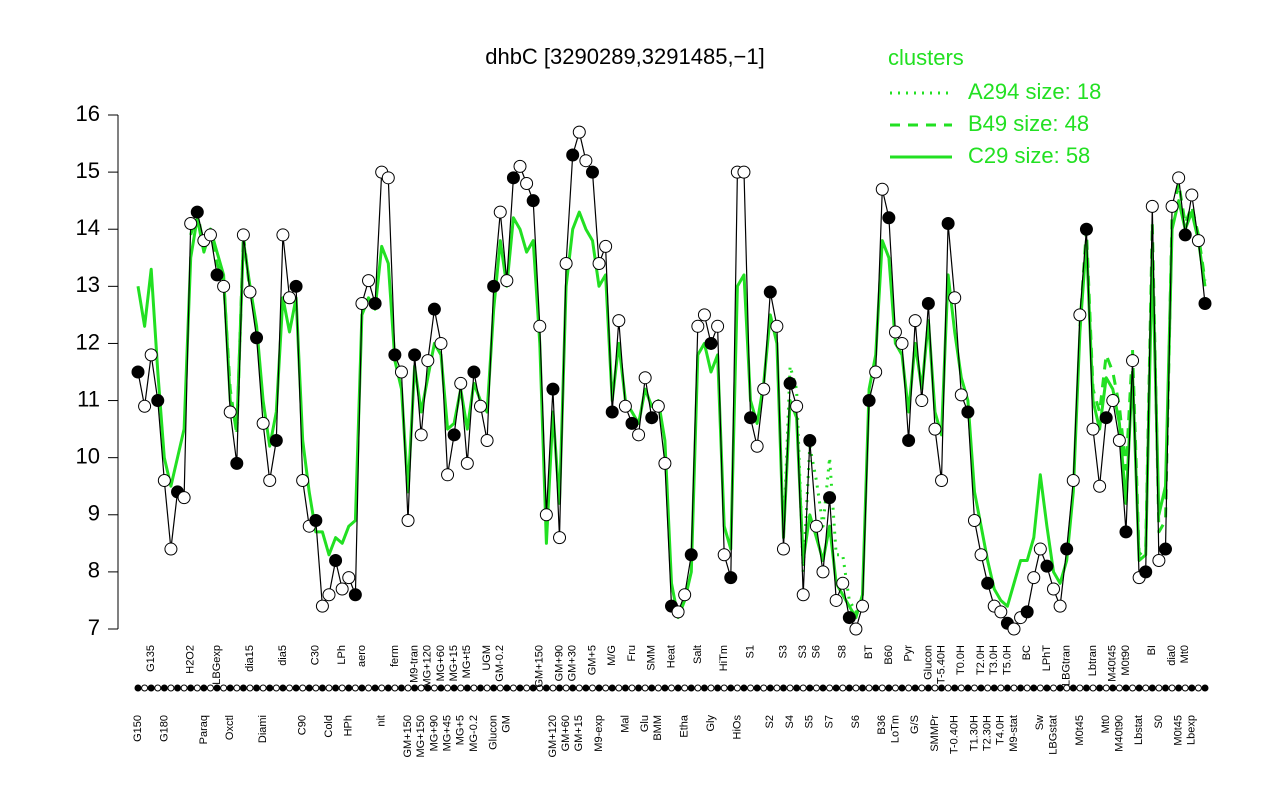  What do you see at coordinates (94, 570) in the screenshot?
I see `y-tick-label: 8` at bounding box center [94, 570].